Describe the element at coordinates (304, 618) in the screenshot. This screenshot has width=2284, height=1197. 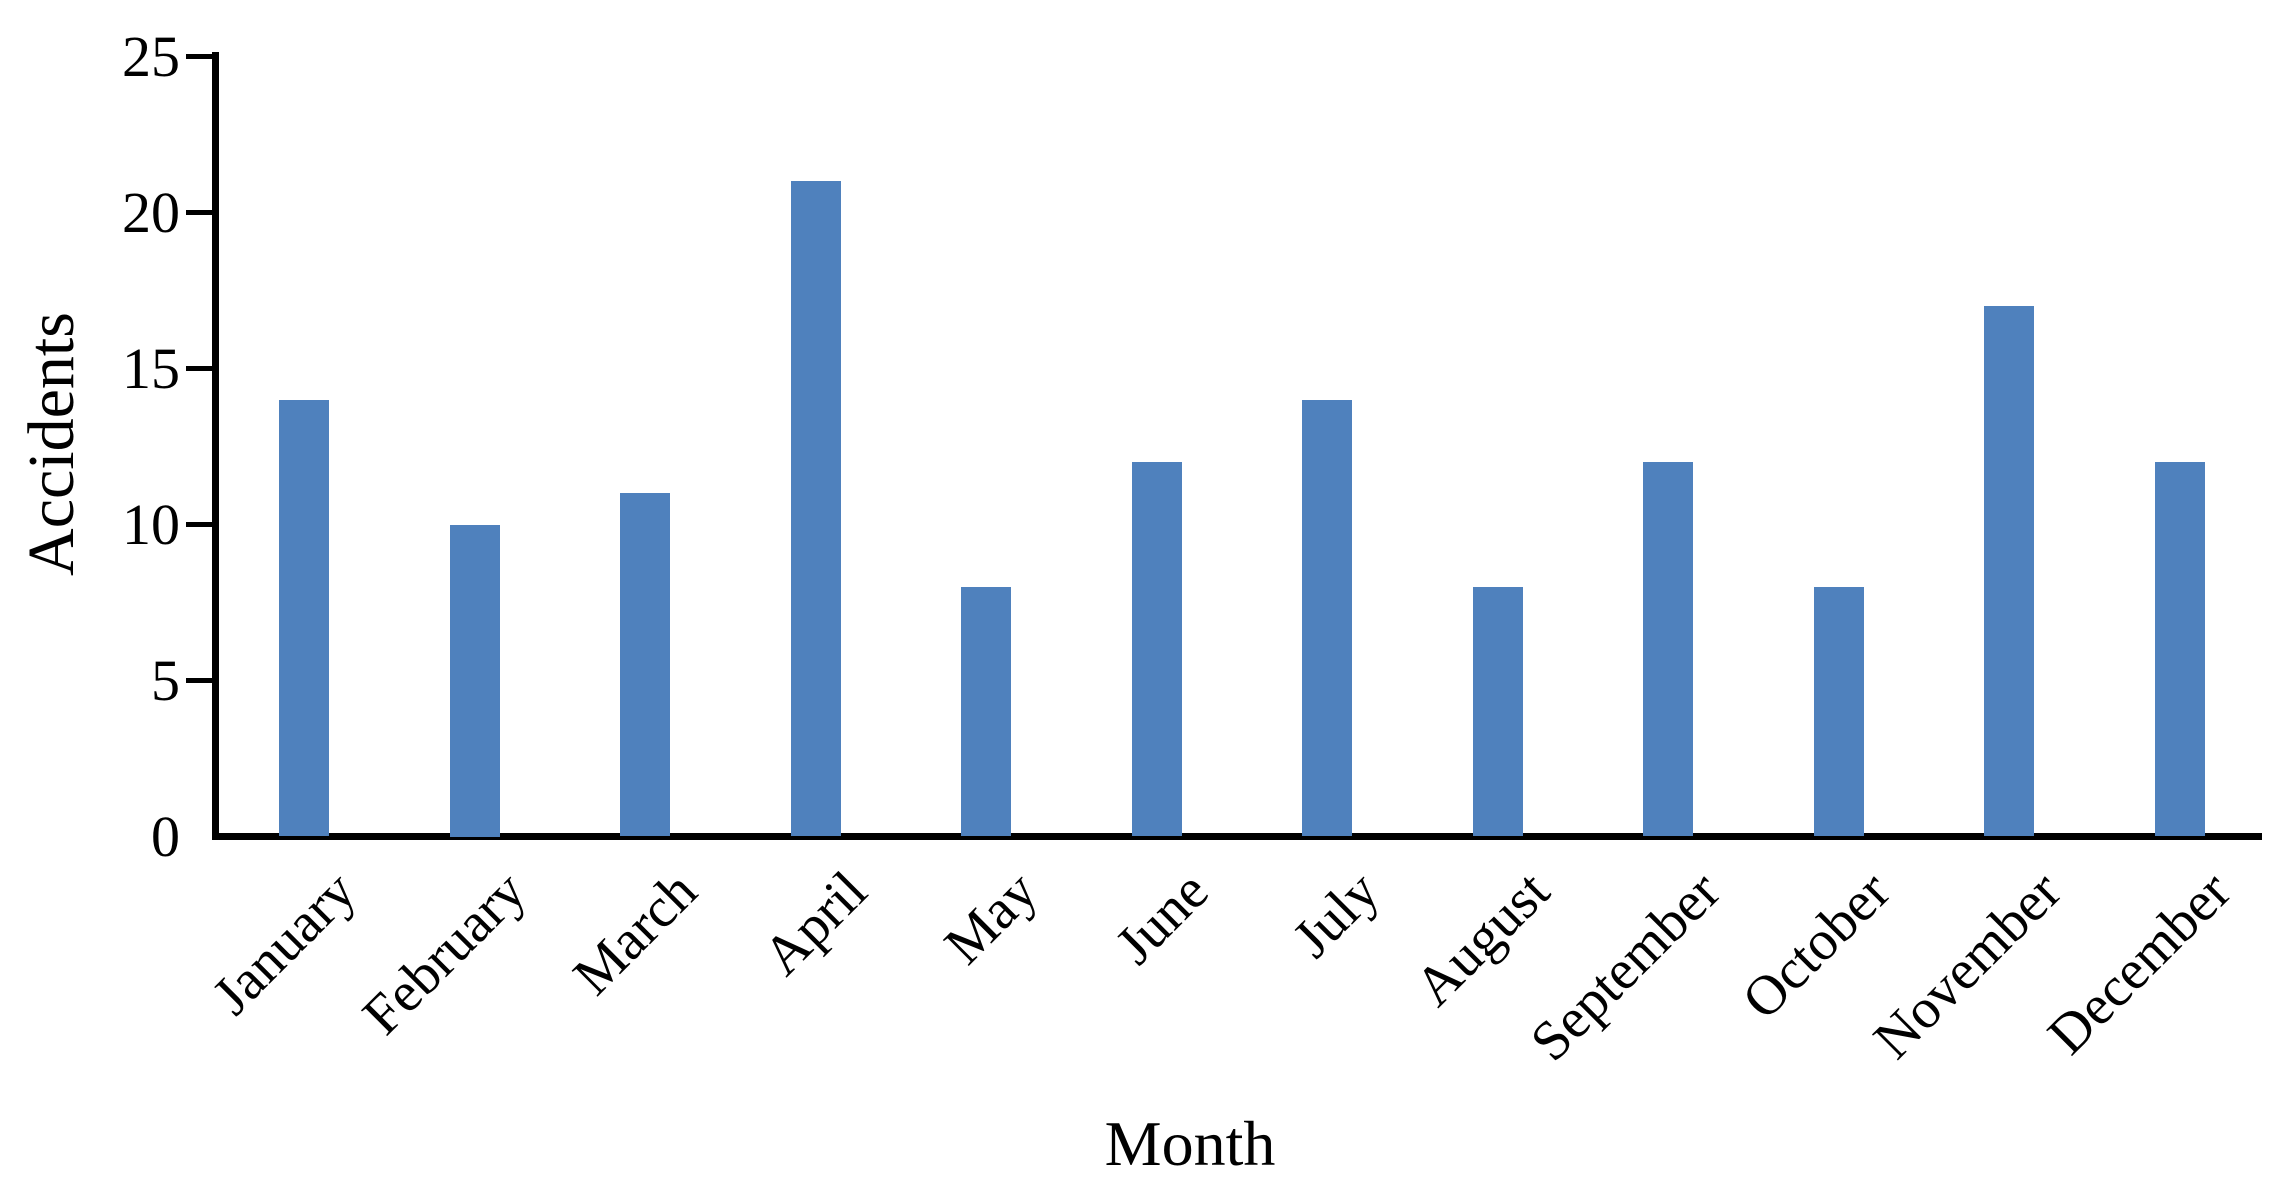
I see `bar-january` at that location.